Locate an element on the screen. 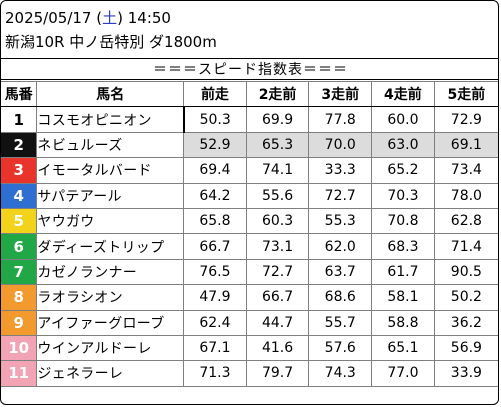 The image size is (501, 407). speed-index-value: 60.3 is located at coordinates (277, 221).